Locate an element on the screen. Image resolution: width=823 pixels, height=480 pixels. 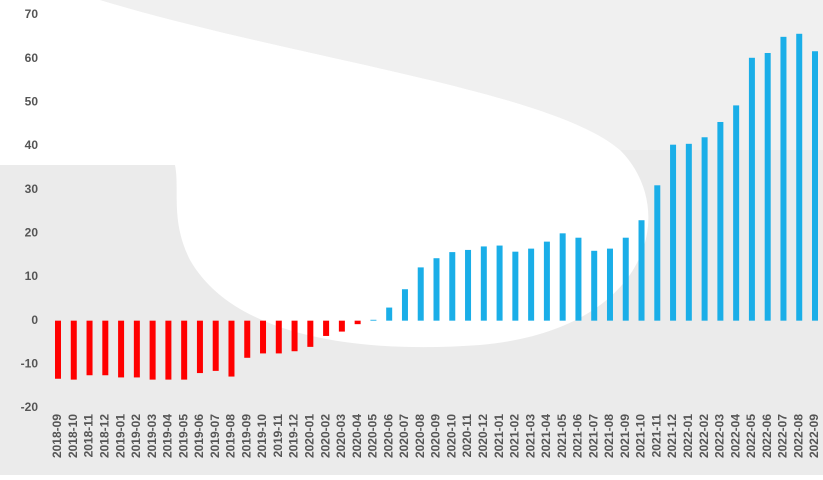
x-tick-label: 2021-06 is located at coordinates (578, 436).